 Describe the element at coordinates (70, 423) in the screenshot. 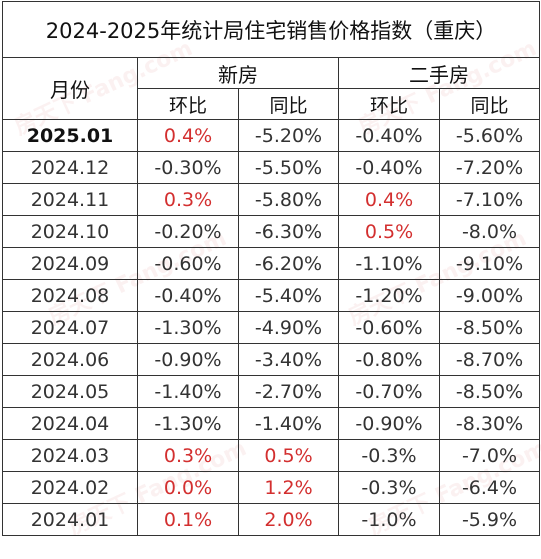

I see `month-cell: 2024.04` at that location.